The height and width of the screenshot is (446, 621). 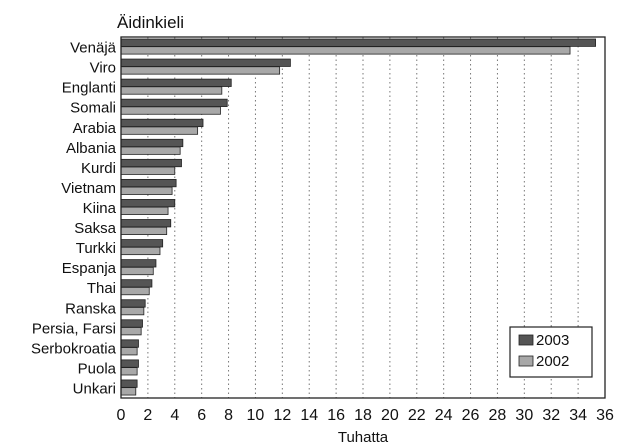 What do you see at coordinates (88, 188) in the screenshot?
I see `category-label: Vietnam` at bounding box center [88, 188].